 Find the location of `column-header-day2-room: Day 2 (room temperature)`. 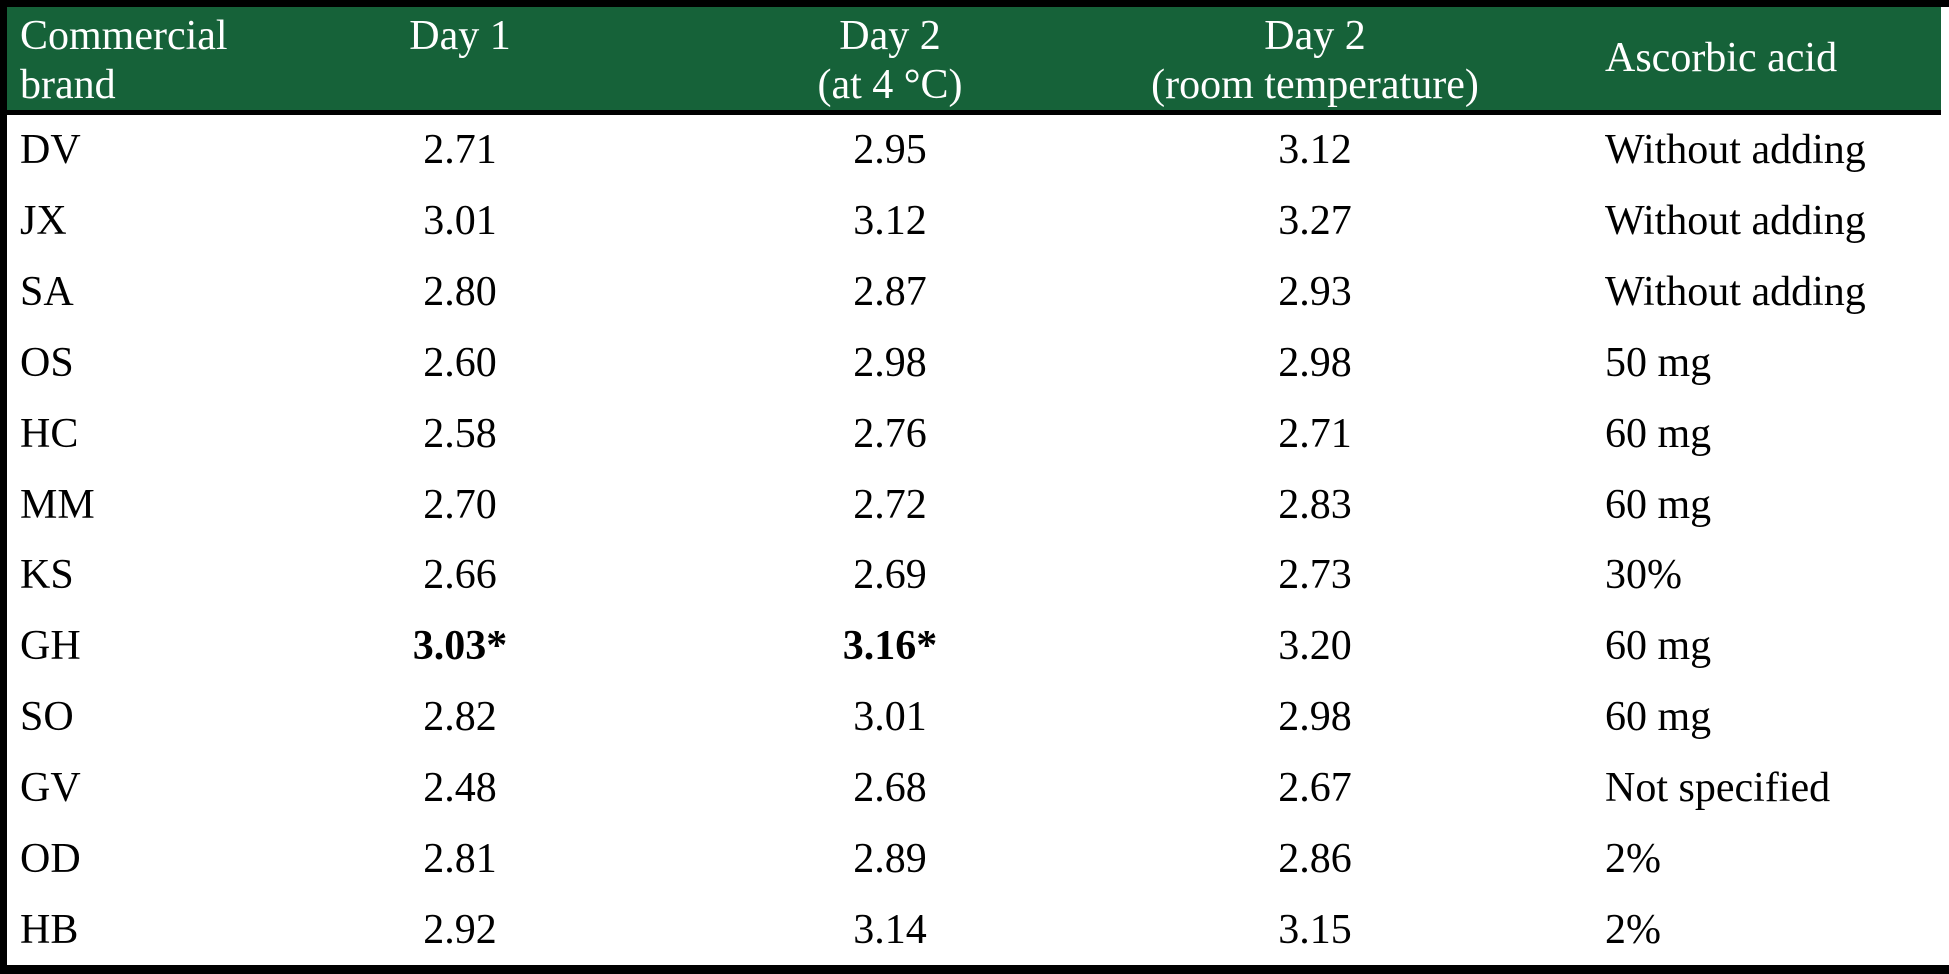

column-header-day2-room: Day 2 (room temperature) is located at coordinates (1315, 60).